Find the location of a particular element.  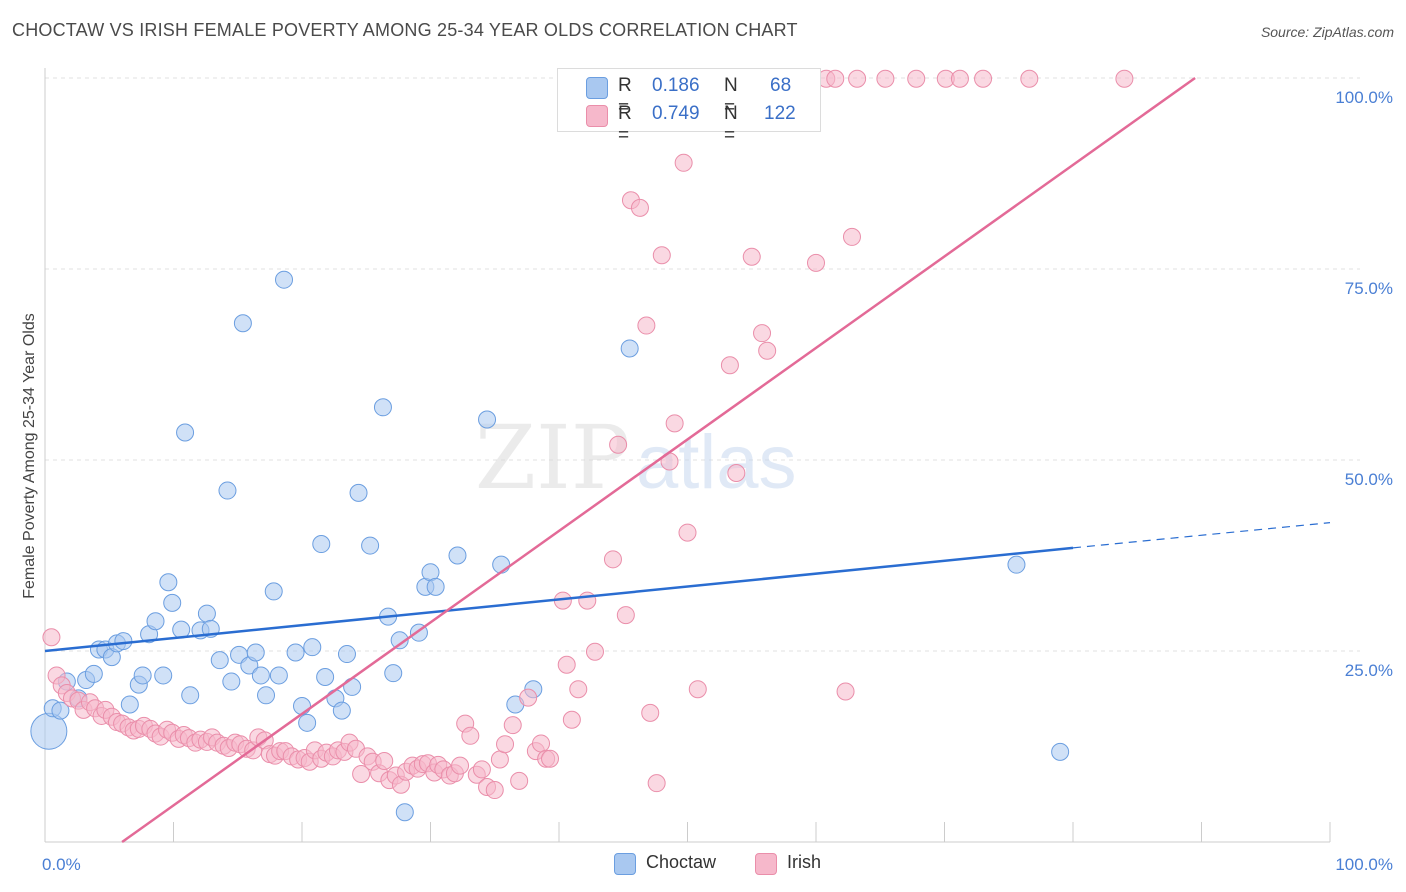

y-tick-label: 100.0% is located at coordinates (1364, 97).